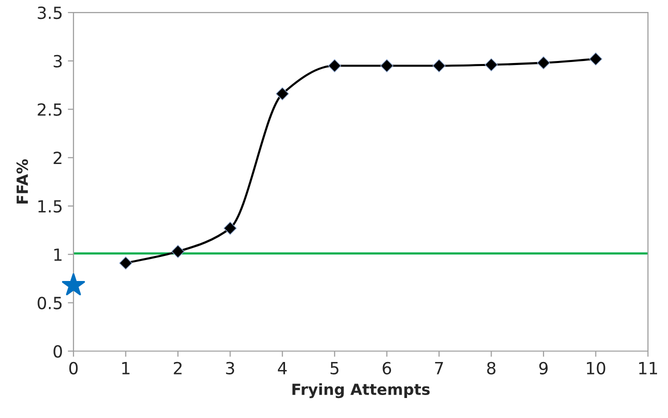  What do you see at coordinates (126, 368) in the screenshot?
I see `x-tick-label: 1` at bounding box center [126, 368].